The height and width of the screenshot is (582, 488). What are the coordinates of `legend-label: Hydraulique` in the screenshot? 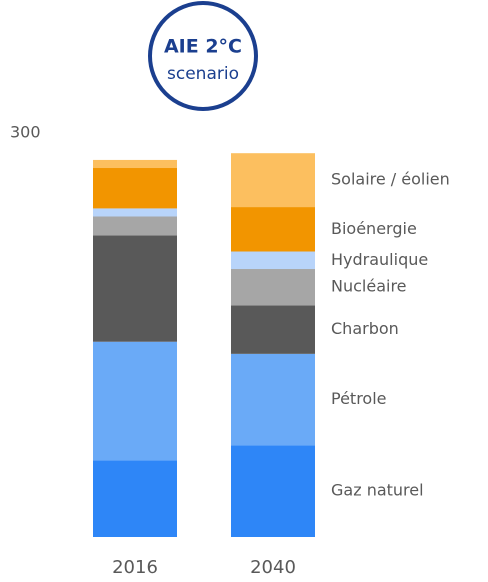 It's located at (379, 259).